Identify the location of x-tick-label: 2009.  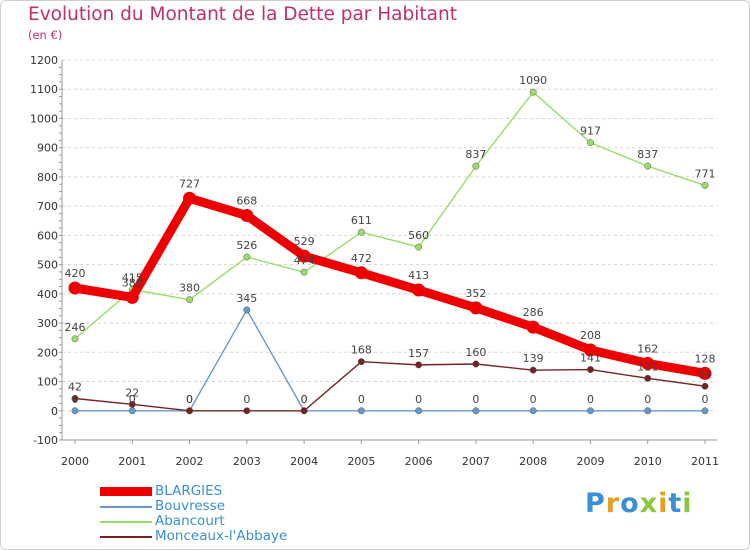
(590, 461).